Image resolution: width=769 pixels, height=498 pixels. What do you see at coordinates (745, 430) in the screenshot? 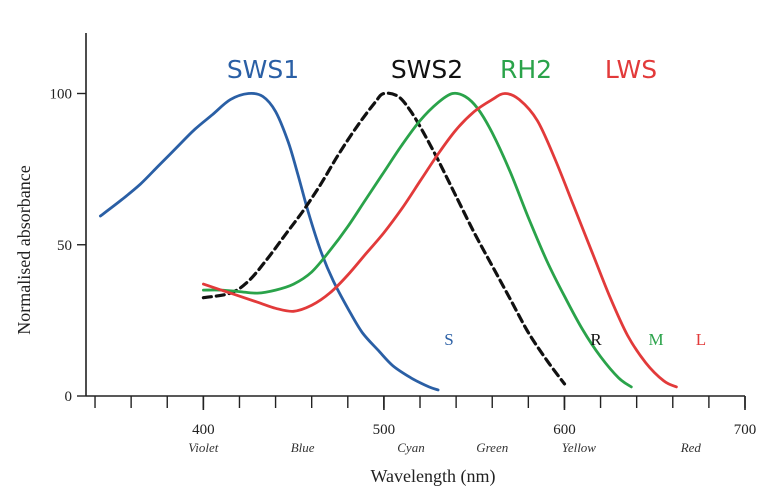
I see `x-tick-label: 700` at bounding box center [745, 430].